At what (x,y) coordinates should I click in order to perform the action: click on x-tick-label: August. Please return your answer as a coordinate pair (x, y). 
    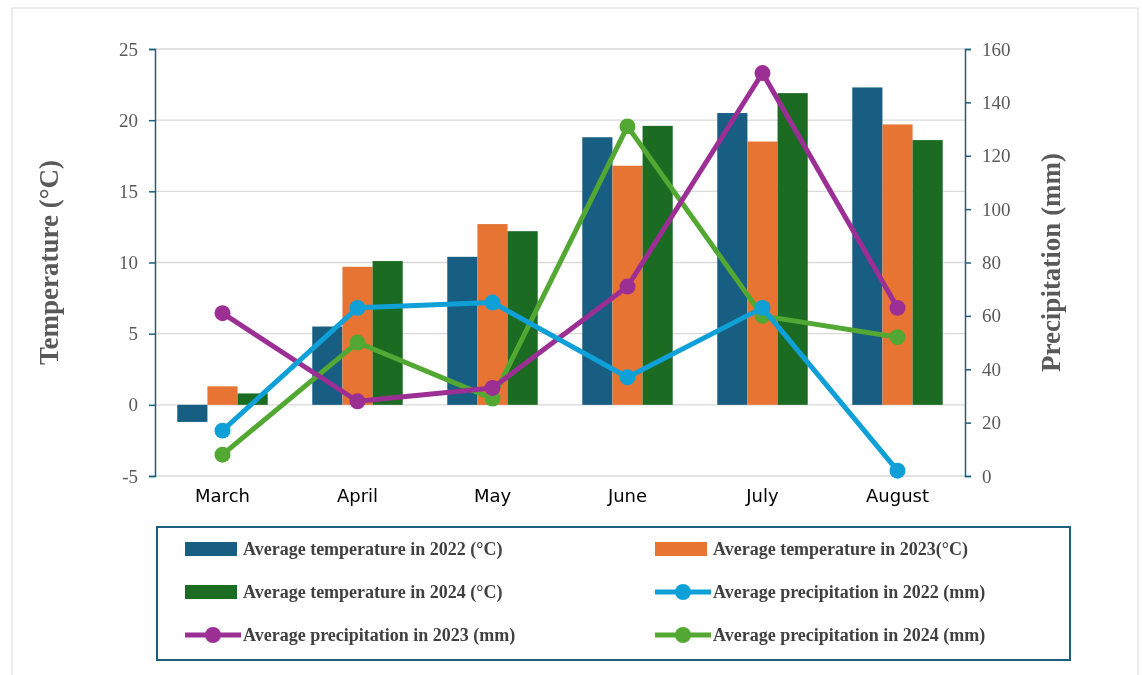
    Looking at the image, I should click on (897, 495).